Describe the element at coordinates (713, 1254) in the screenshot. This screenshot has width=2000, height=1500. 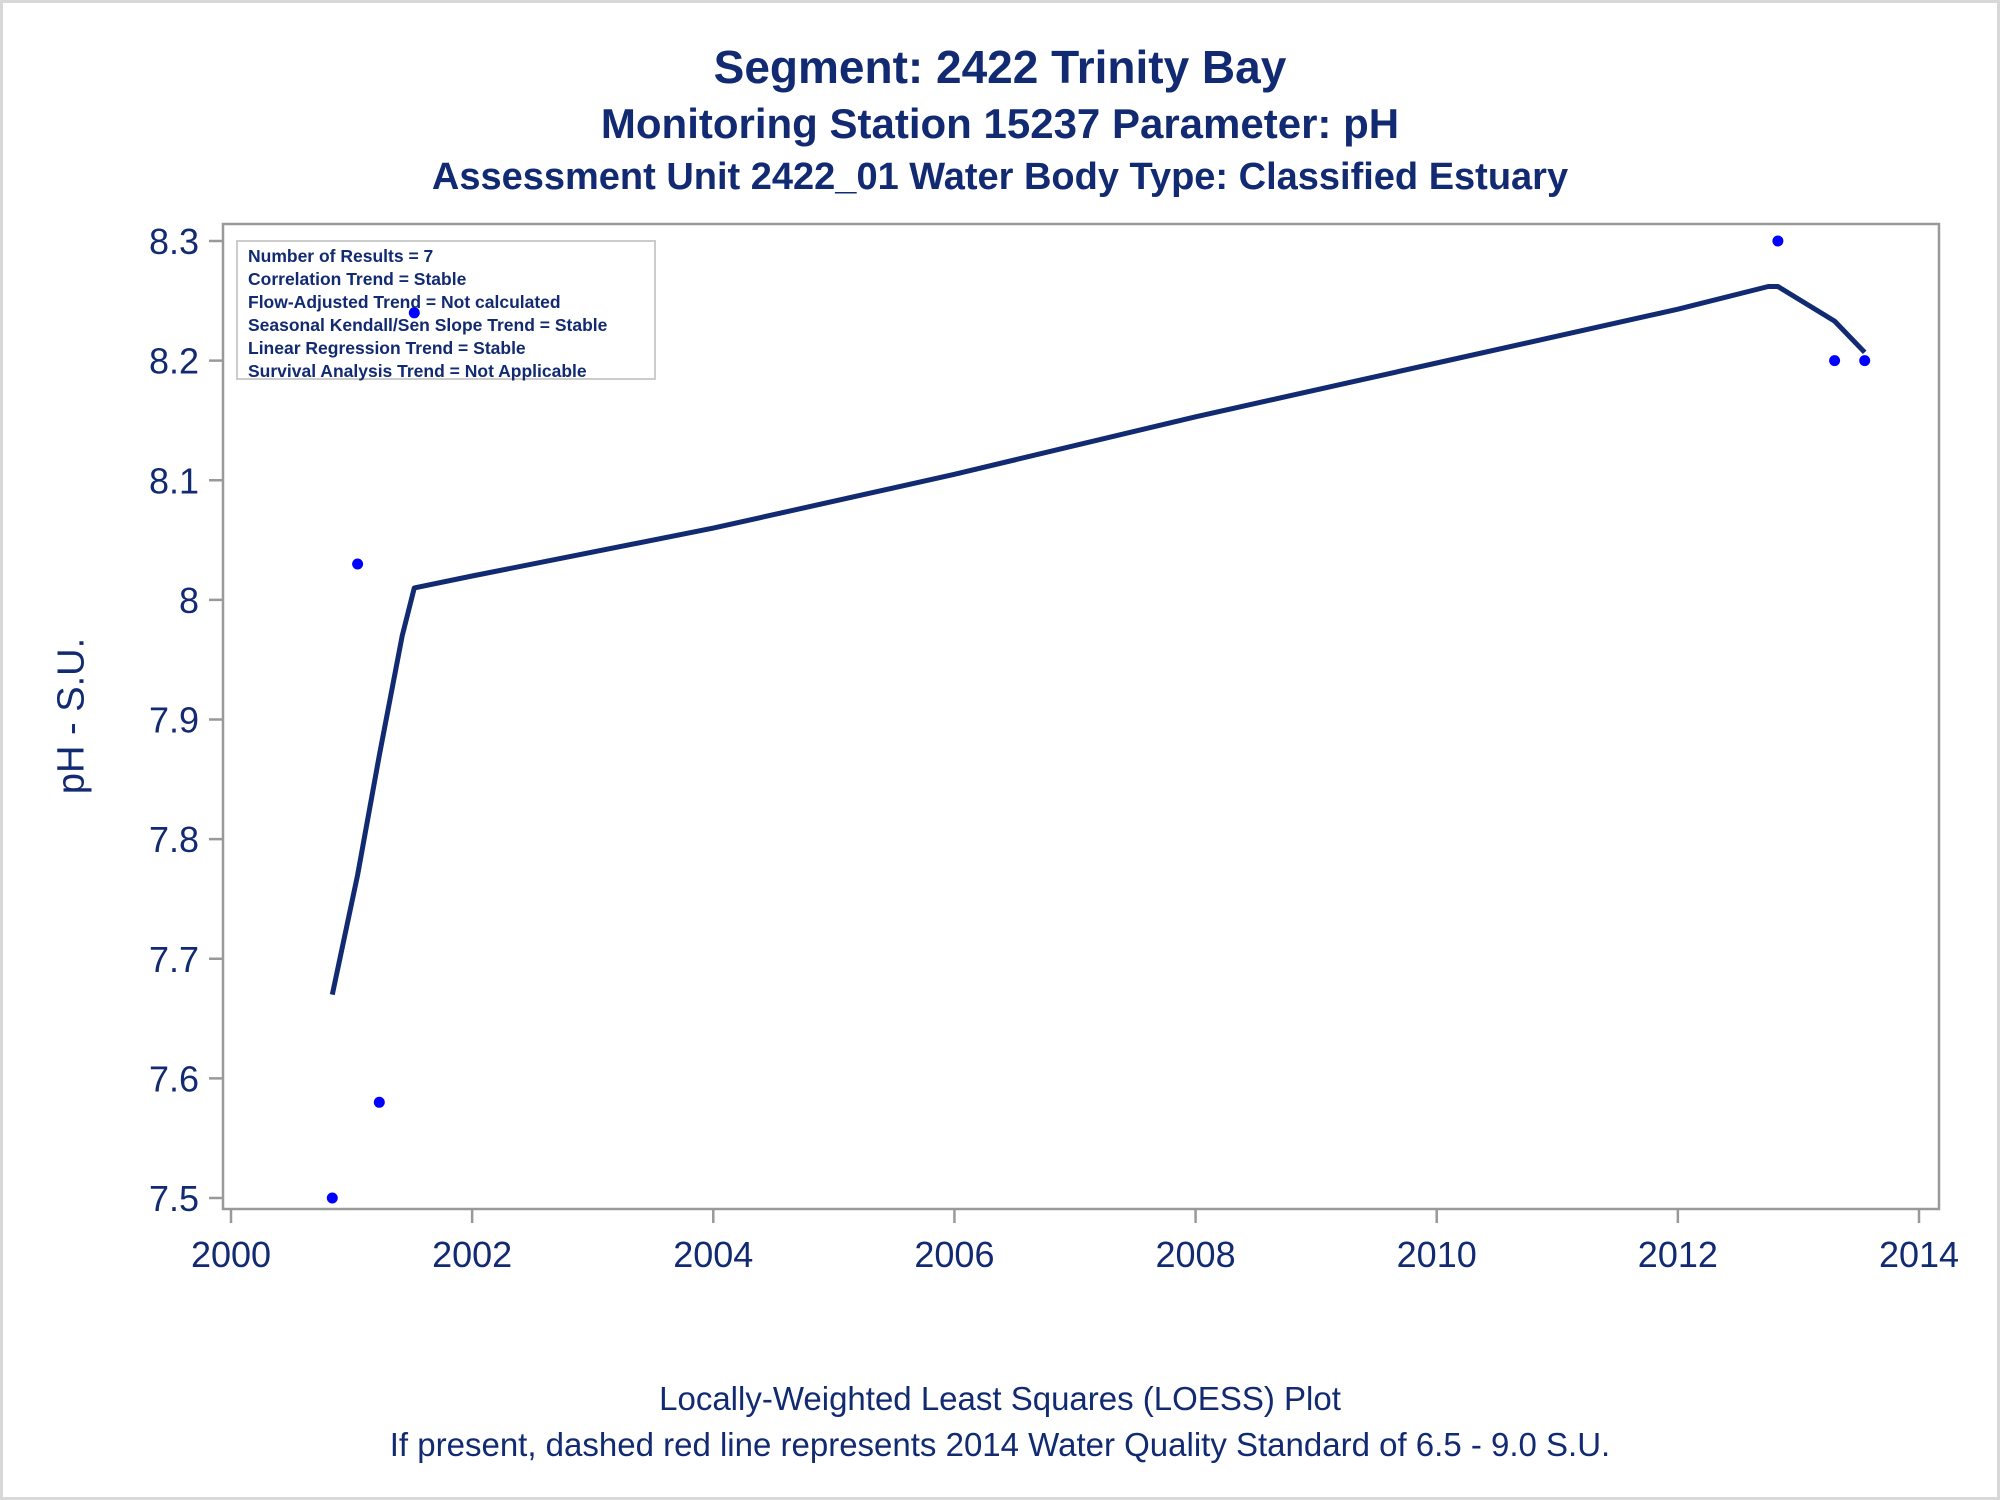
I see `x-tick-label-2004: 2004` at that location.